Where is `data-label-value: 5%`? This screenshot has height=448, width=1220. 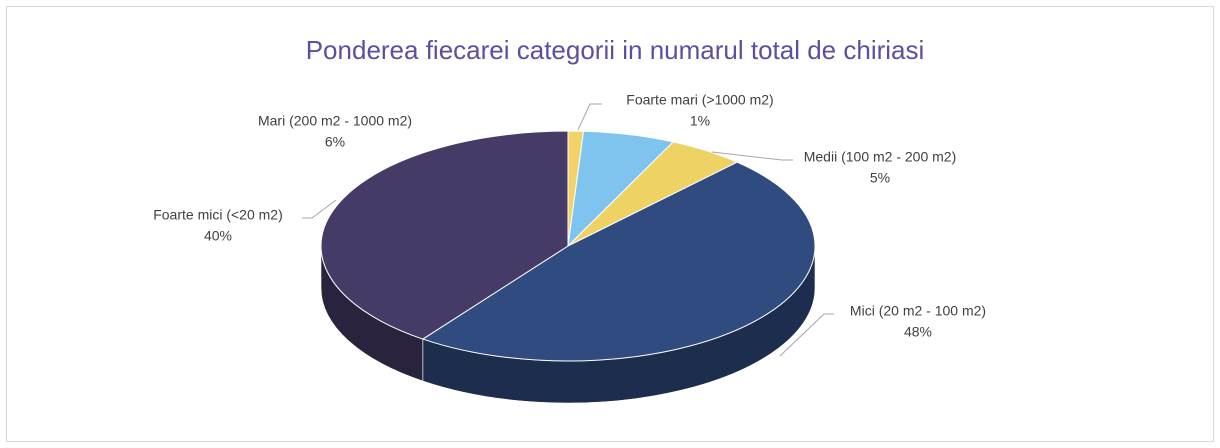 data-label-value: 5% is located at coordinates (880, 178).